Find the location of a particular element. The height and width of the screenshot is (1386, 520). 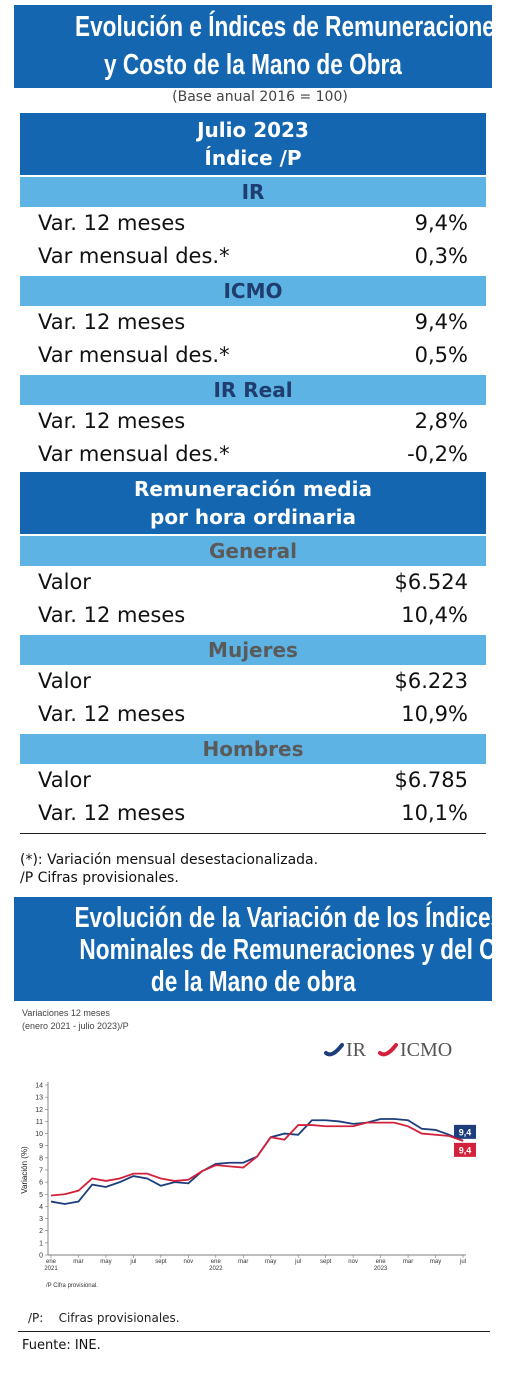

x-tick-label: ene 2023 is located at coordinates (380, 1265).